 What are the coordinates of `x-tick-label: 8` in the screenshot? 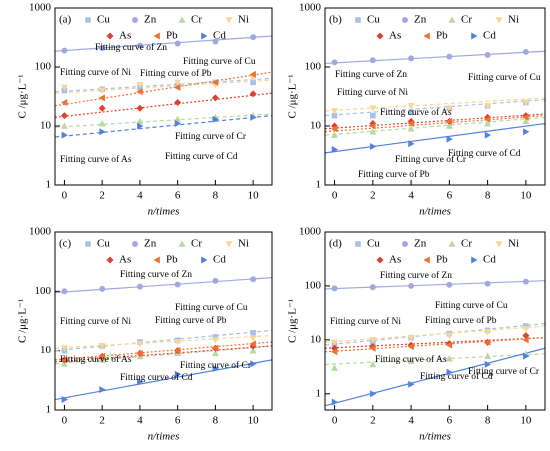 It's located at (216, 196).